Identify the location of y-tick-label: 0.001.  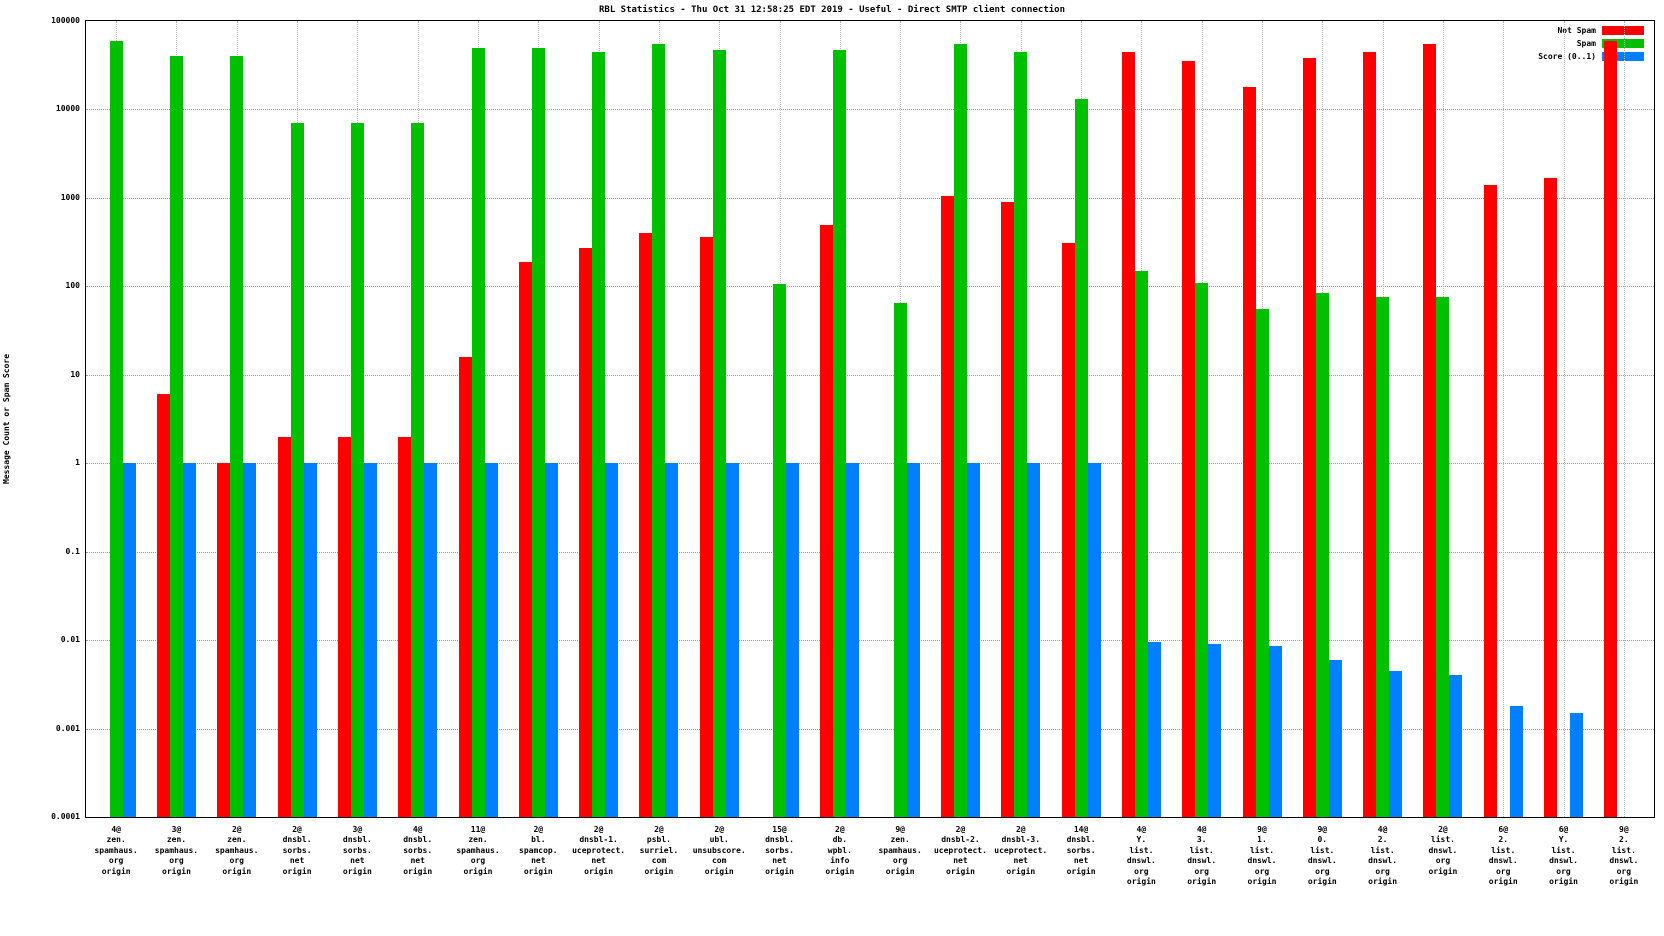
(67, 728).